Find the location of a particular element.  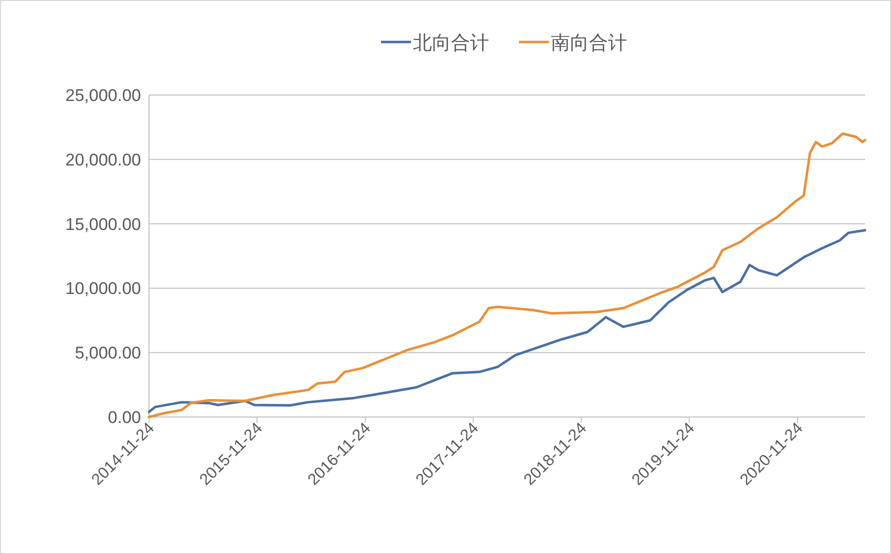

y-tick-label: 0.00 is located at coordinates (124, 417).